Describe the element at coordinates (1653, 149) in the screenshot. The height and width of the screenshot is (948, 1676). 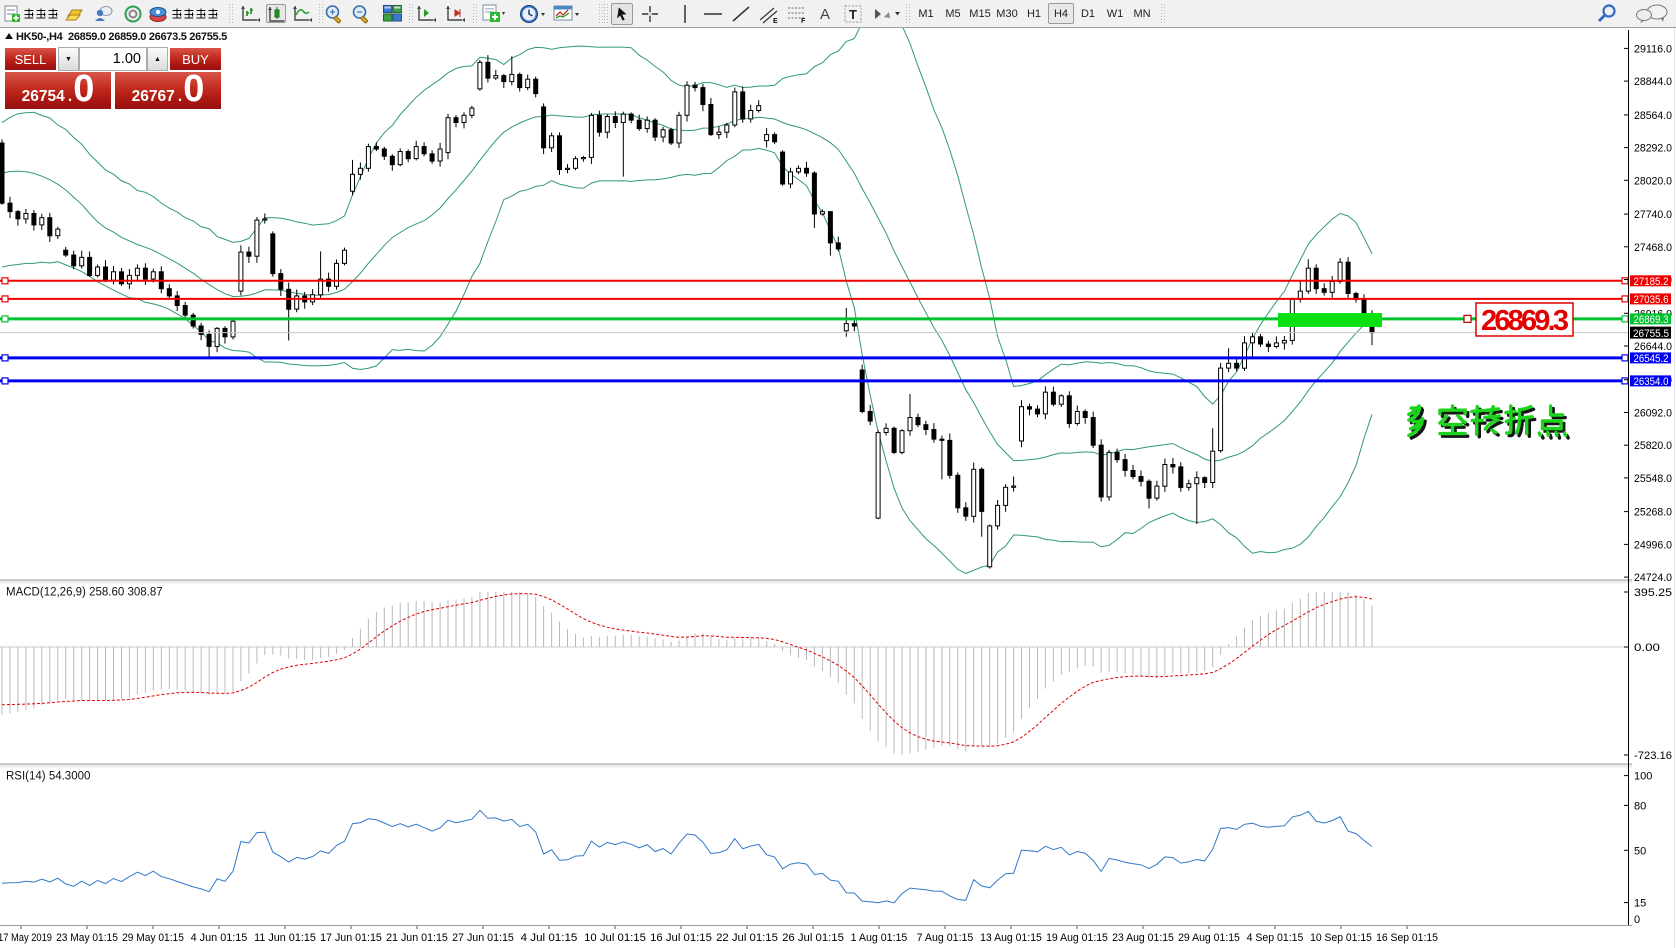
I see `svg-text: 28292.0` at that location.